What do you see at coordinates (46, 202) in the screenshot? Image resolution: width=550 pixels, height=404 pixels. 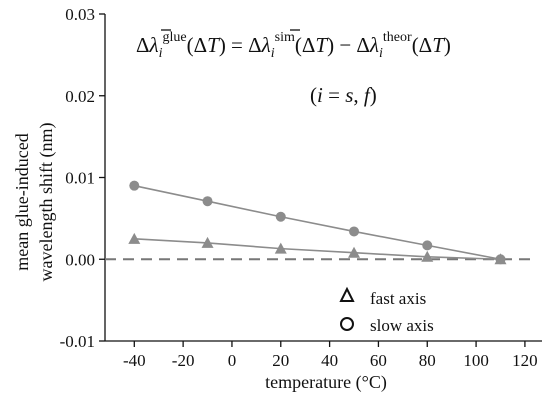 I see `y-axis-title-line-2: wavelength shift (nm)` at bounding box center [46, 202].